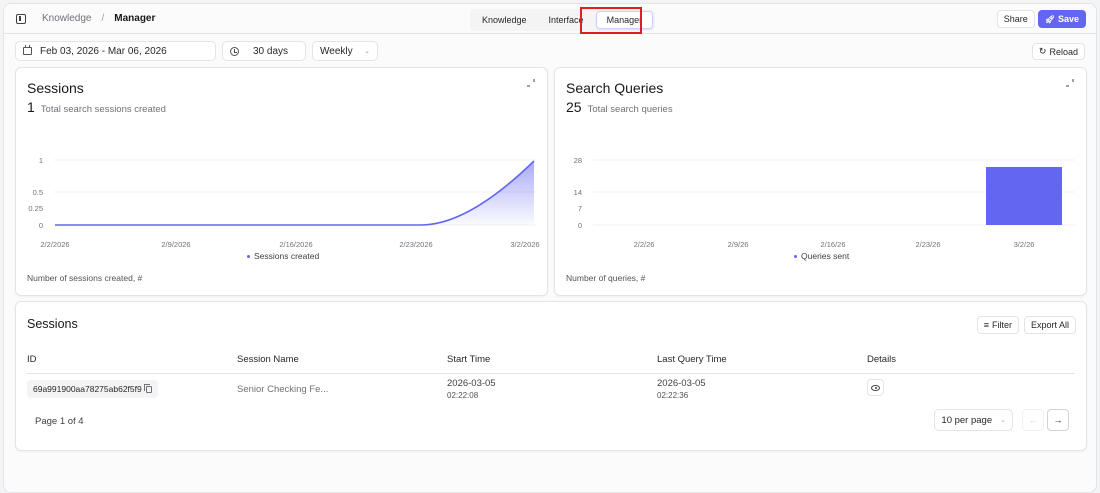 The width and height of the screenshot is (1100, 493). Describe the element at coordinates (54, 244) in the screenshot. I see `x-tick: 2/2/2026` at that location.